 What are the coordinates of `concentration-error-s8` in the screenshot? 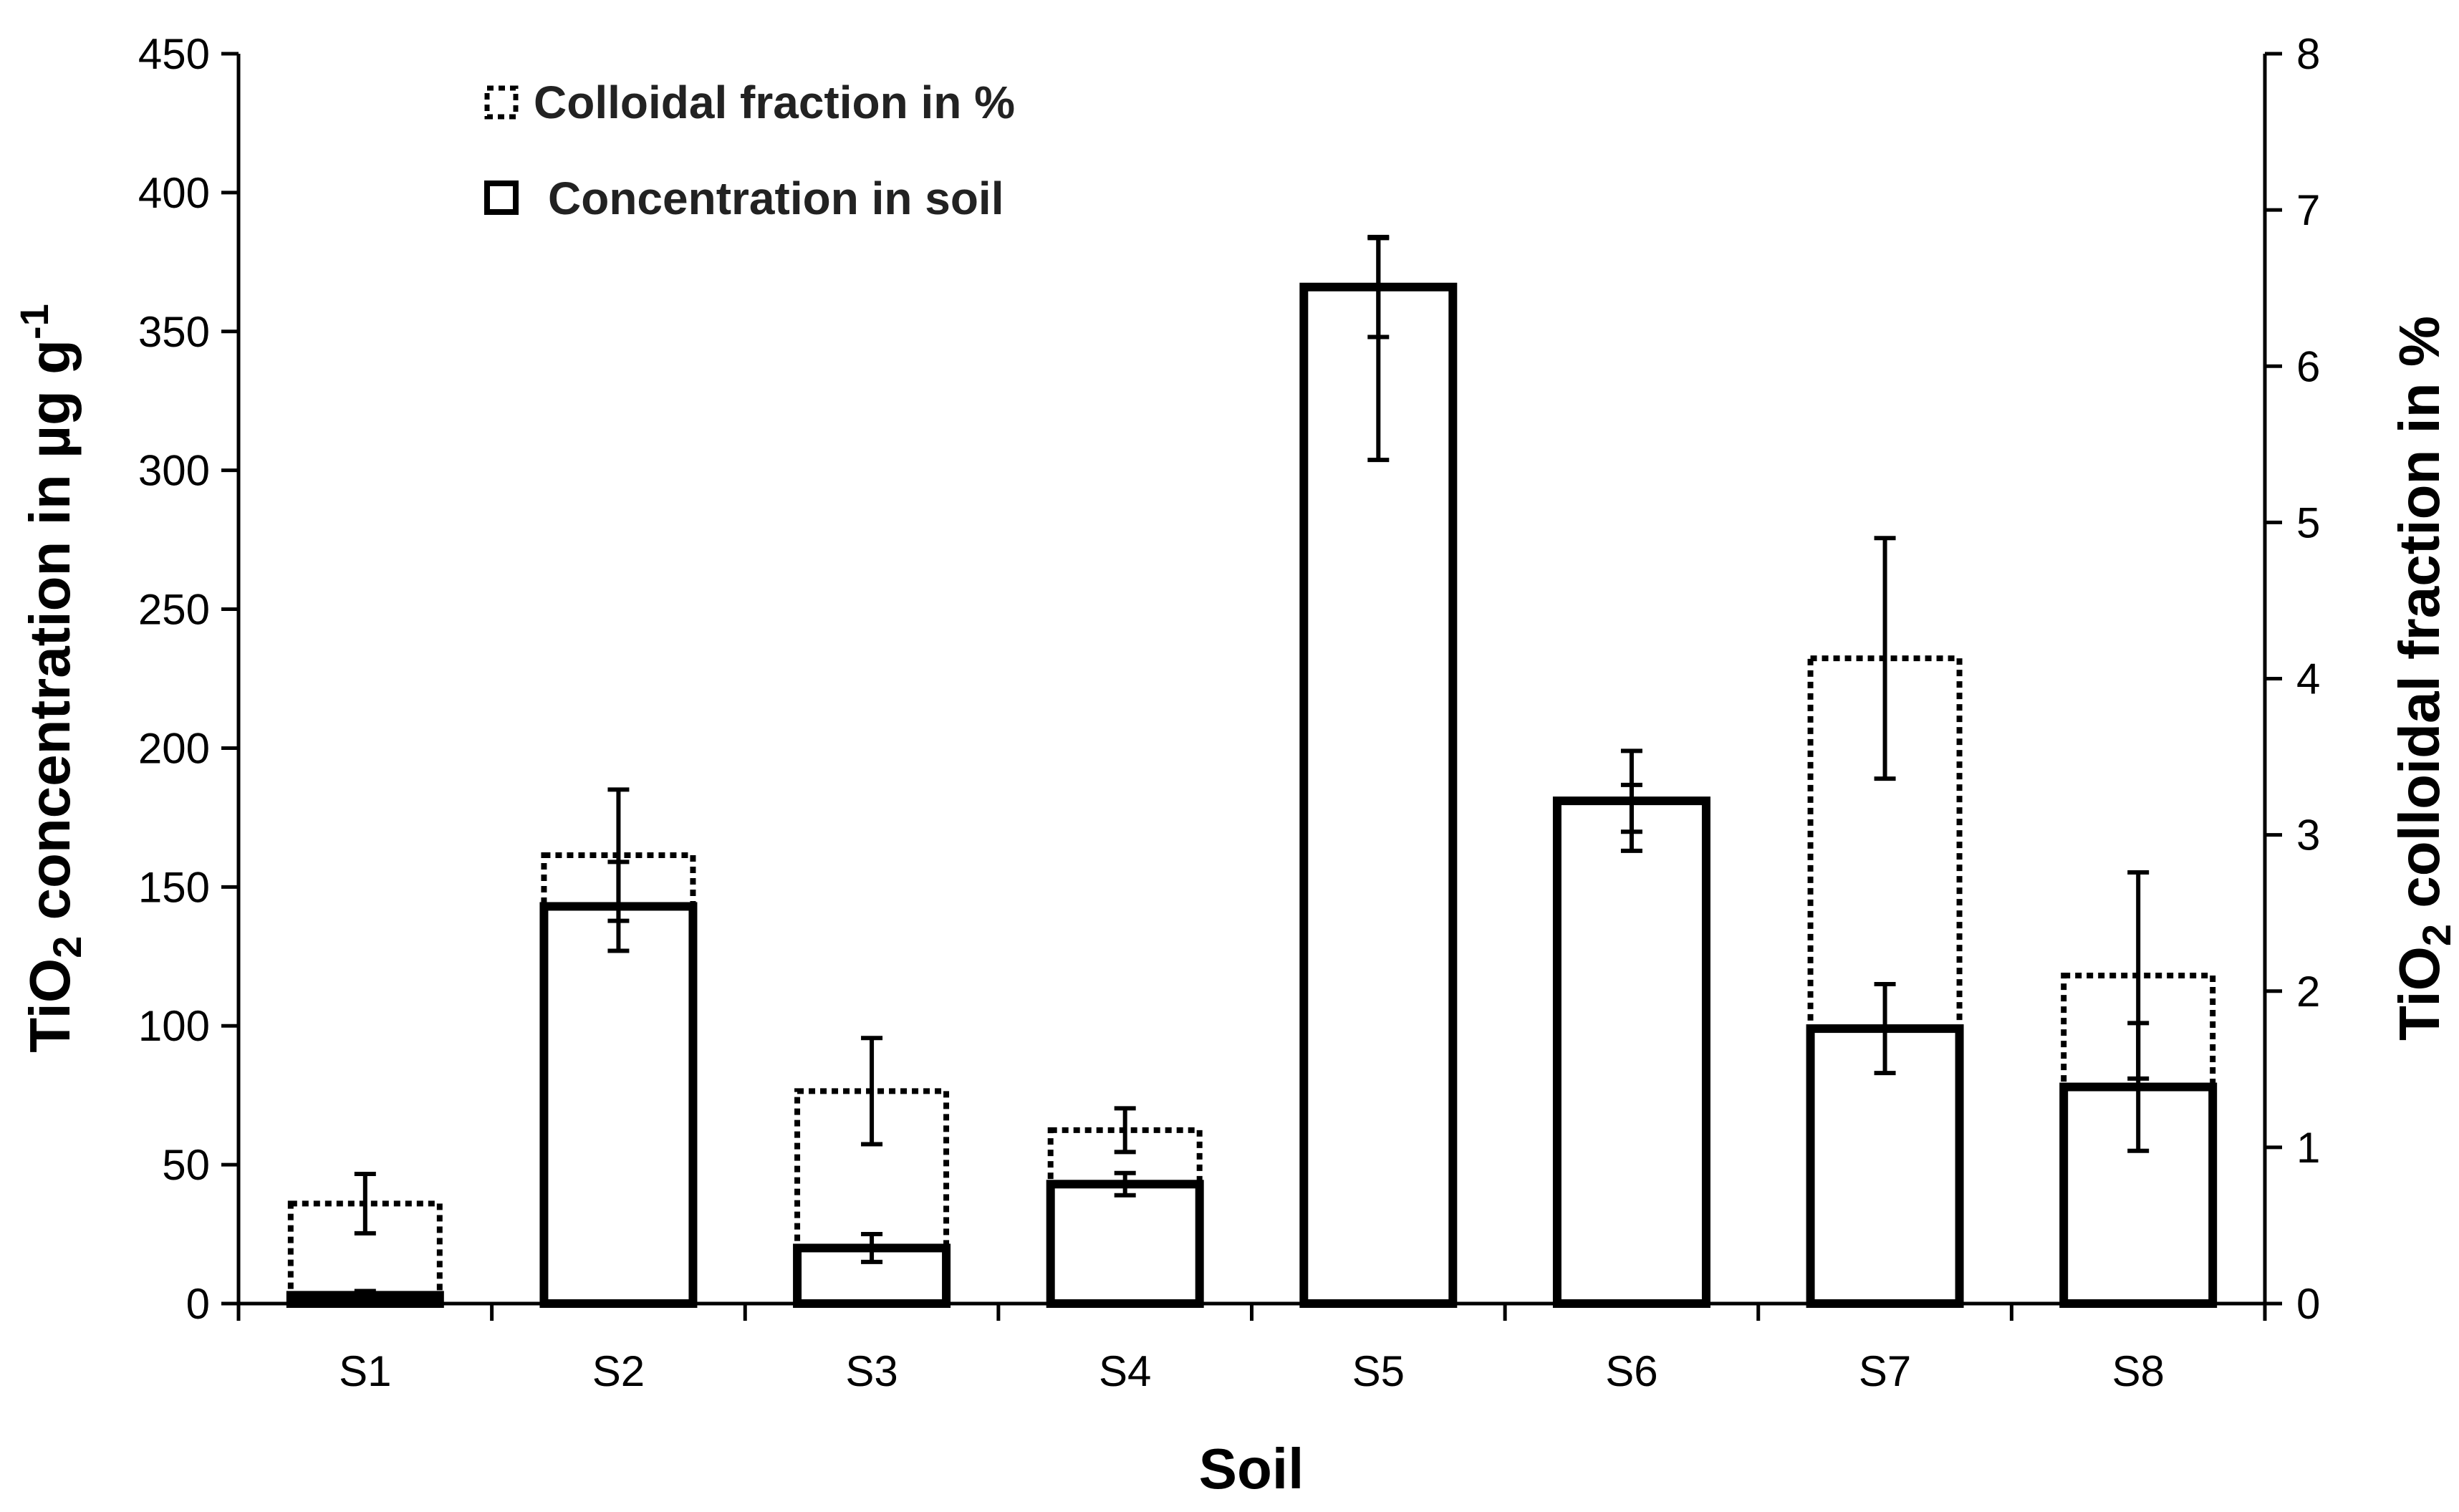 It's located at (2138, 1087).